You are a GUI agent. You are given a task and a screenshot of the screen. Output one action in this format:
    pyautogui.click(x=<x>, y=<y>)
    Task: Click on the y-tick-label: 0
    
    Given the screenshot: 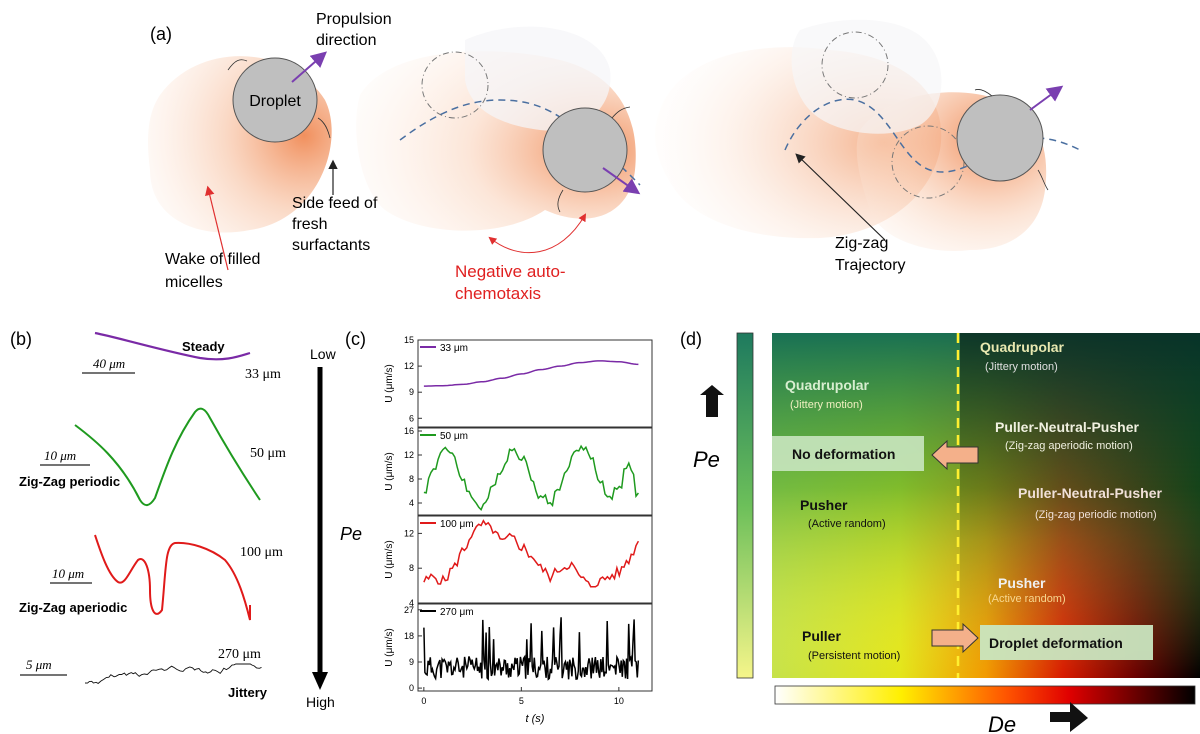 What is the action you would take?
    pyautogui.click(x=411, y=688)
    